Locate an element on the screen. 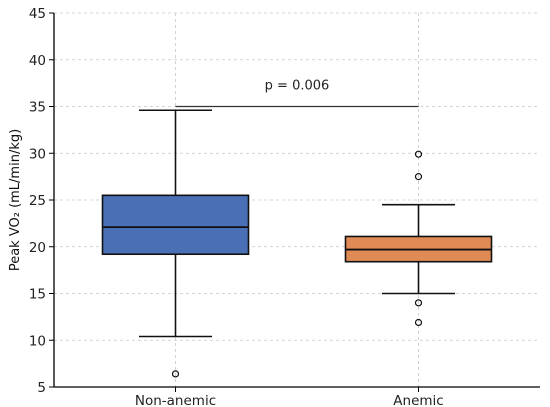  y-tick-label: 25 is located at coordinates (37, 201).